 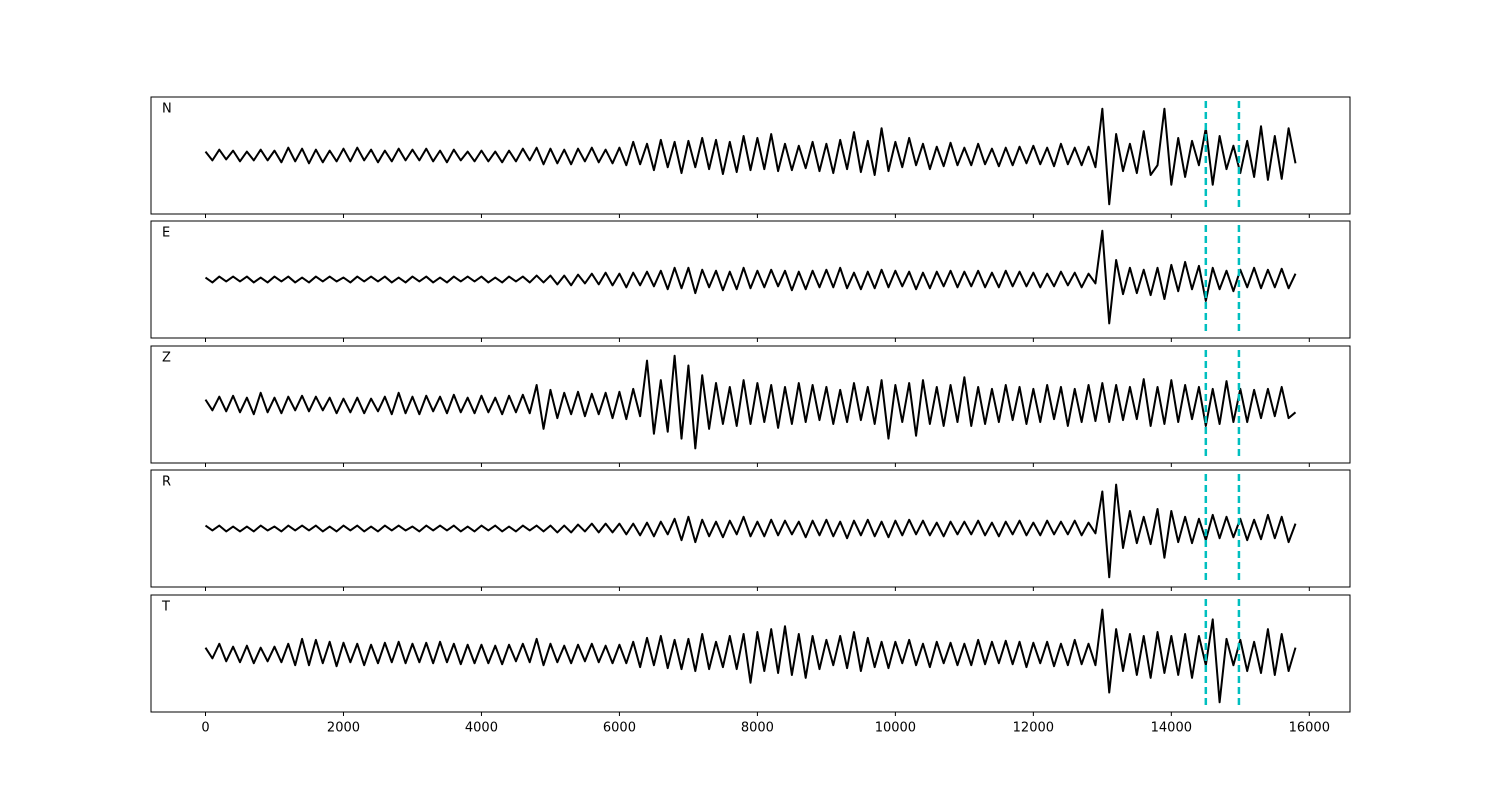 What do you see at coordinates (166, 482) in the screenshot?
I see `panel-label: R` at bounding box center [166, 482].